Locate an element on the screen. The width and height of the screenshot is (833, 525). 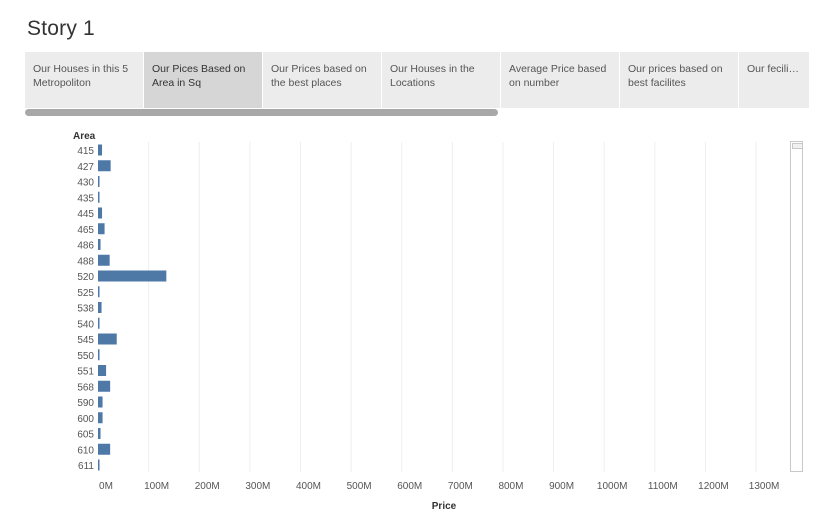
chart-vertical-scrollbar is located at coordinates (796, 306).